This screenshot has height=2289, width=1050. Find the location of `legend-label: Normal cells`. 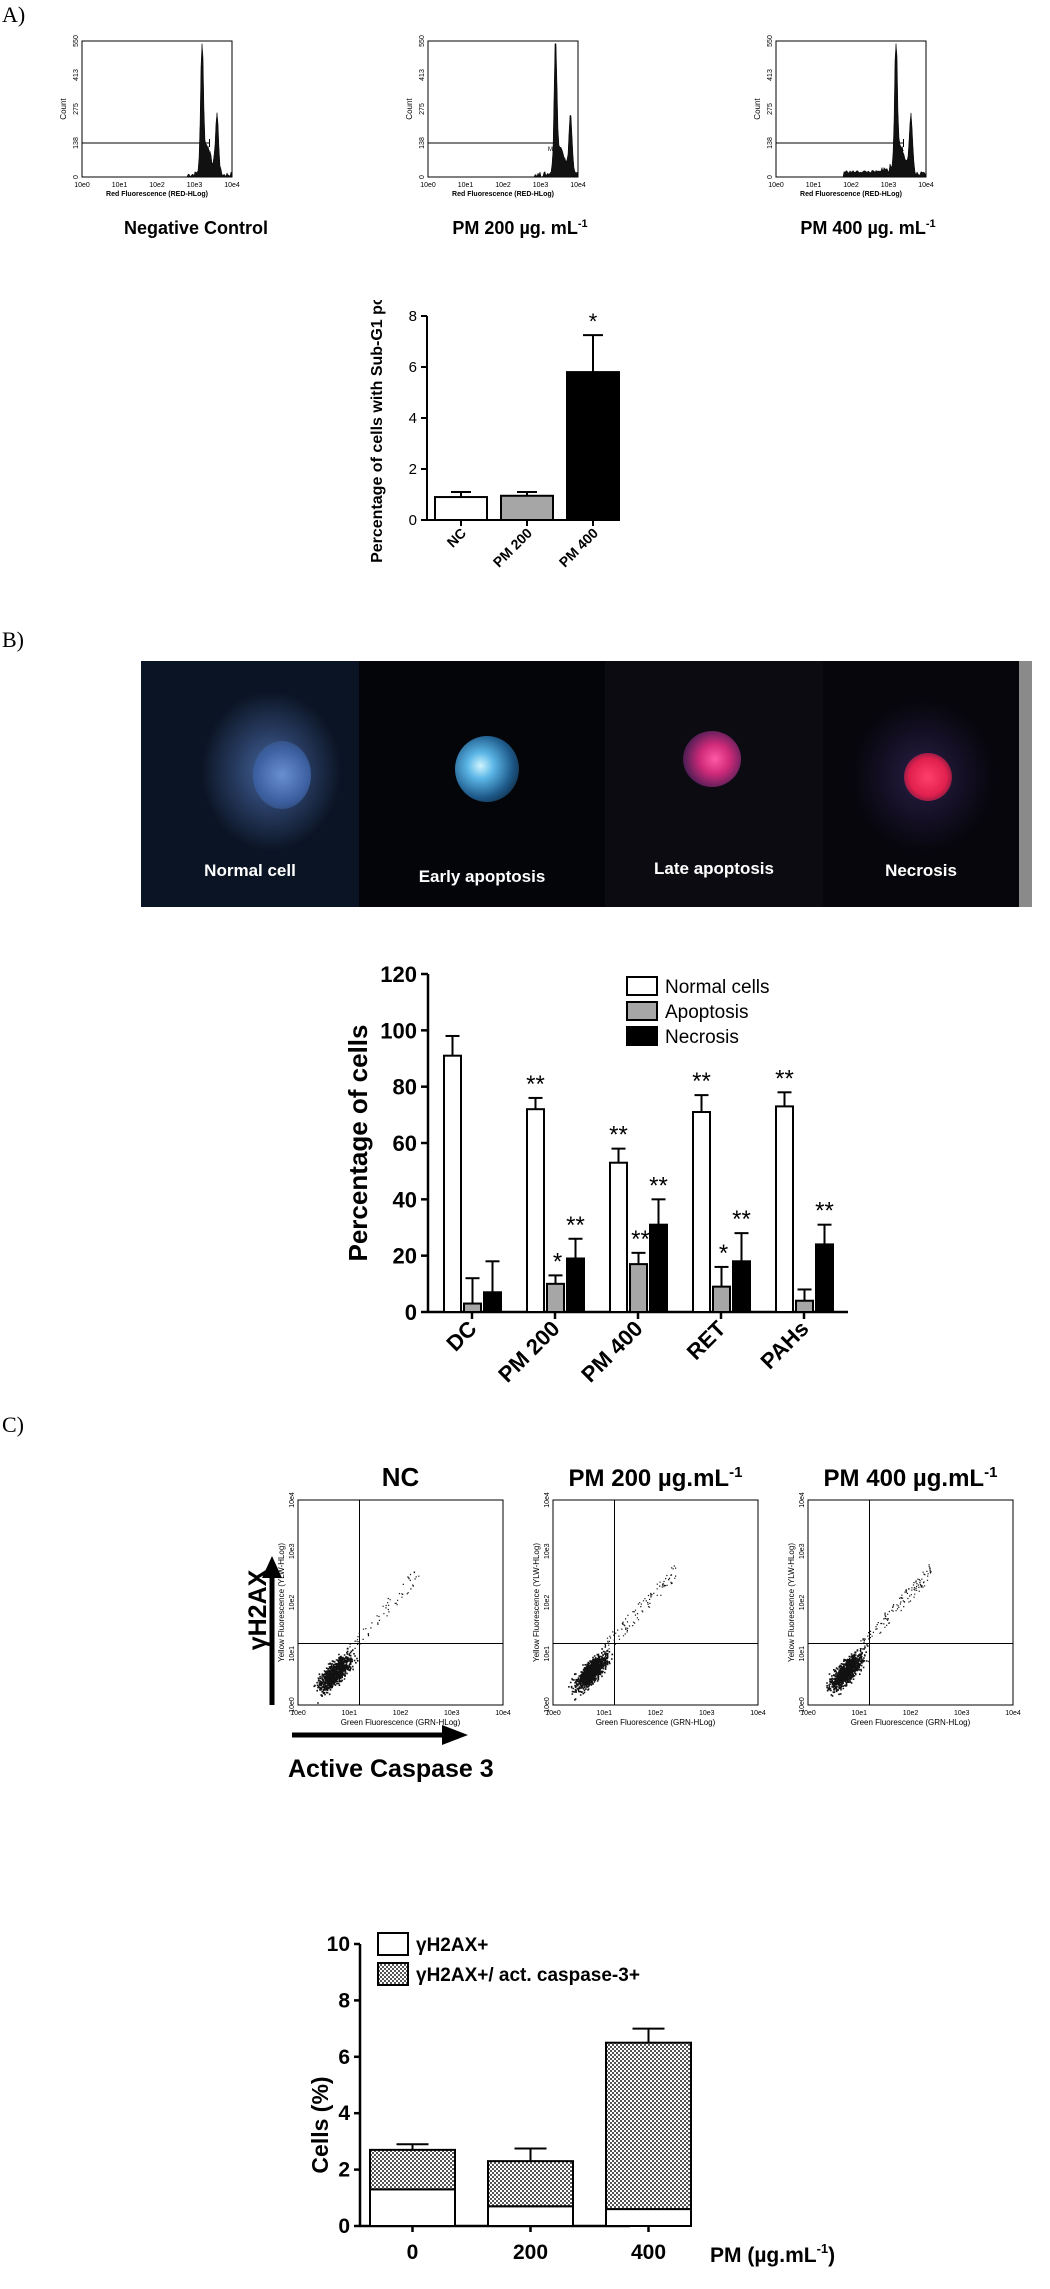

legend-label: Normal cells is located at coordinates (717, 987).